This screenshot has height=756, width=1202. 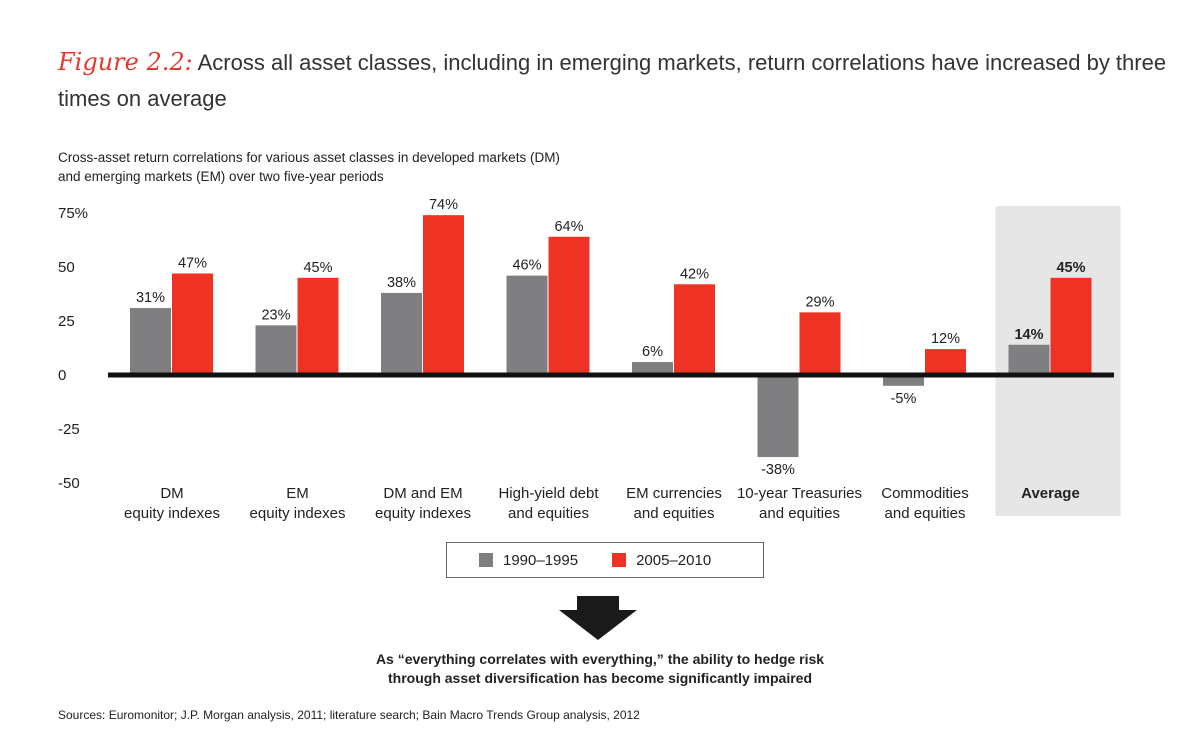 I want to click on data-label: 42%, so click(x=694, y=274).